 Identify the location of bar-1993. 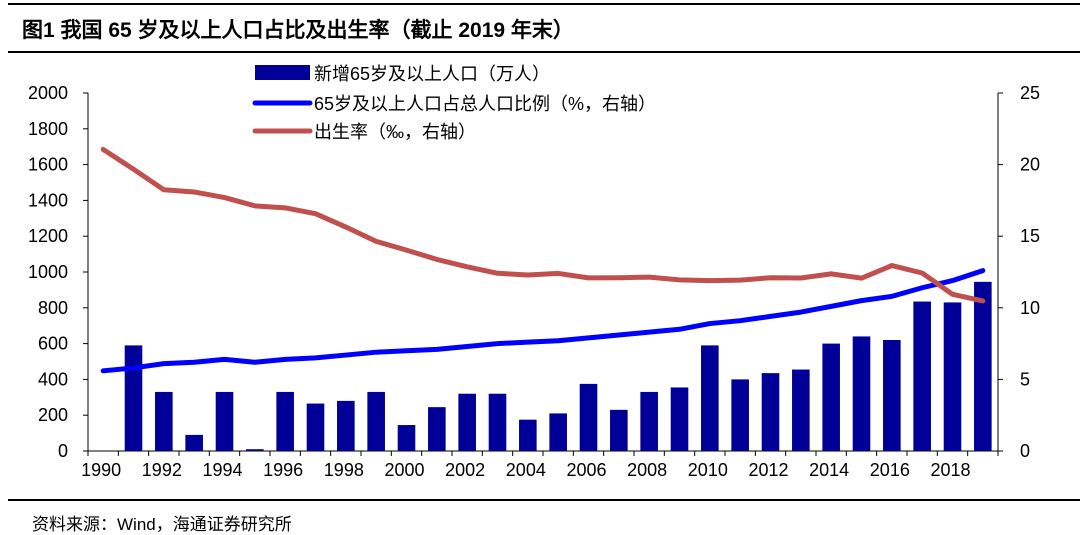
(194, 443).